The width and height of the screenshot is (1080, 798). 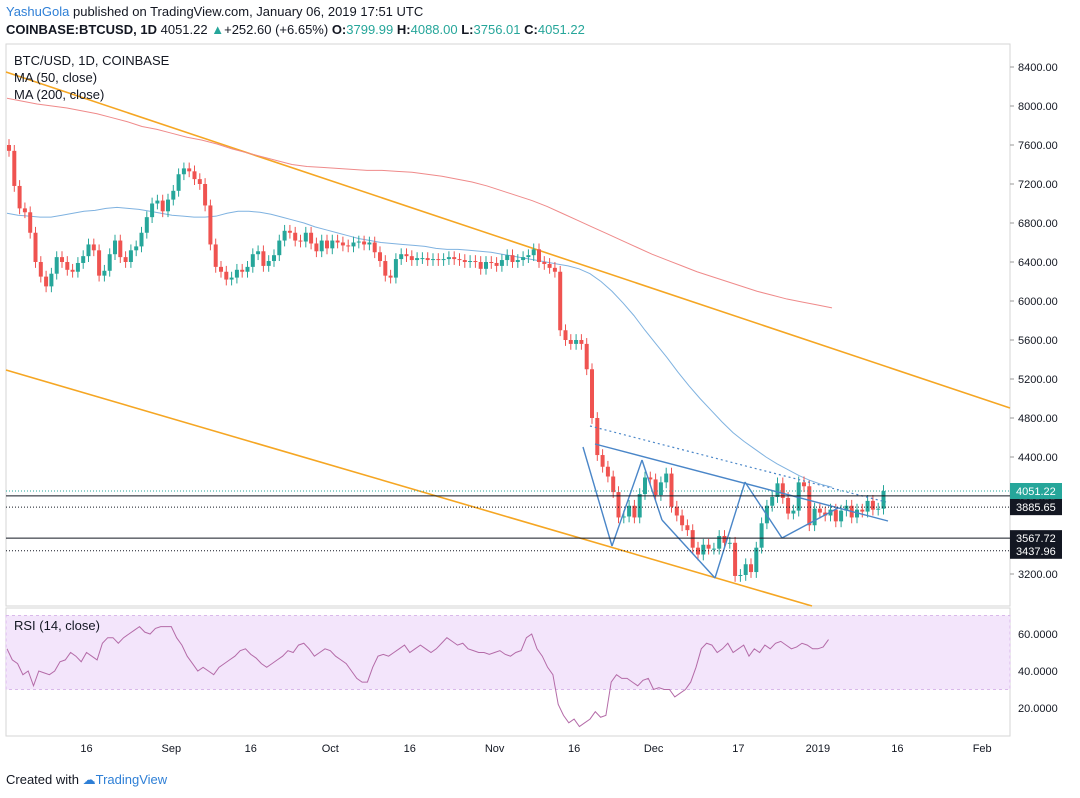 What do you see at coordinates (59, 94) in the screenshot?
I see `ma200-legend: MA (200, close)` at bounding box center [59, 94].